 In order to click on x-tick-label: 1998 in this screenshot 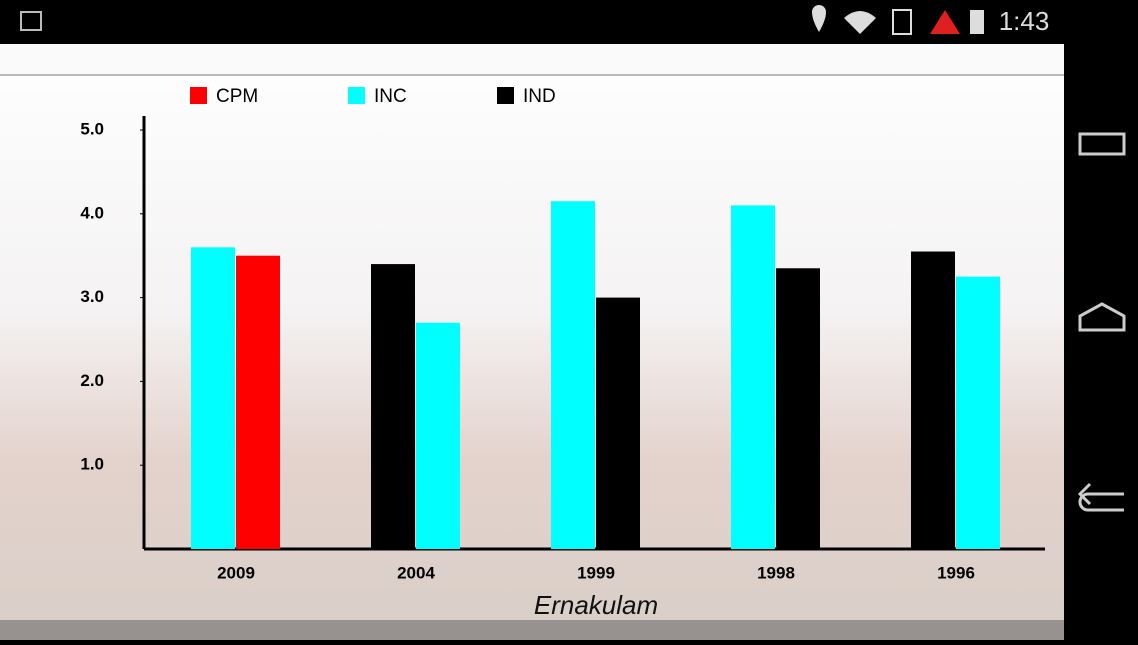, I will do `click(776, 572)`.